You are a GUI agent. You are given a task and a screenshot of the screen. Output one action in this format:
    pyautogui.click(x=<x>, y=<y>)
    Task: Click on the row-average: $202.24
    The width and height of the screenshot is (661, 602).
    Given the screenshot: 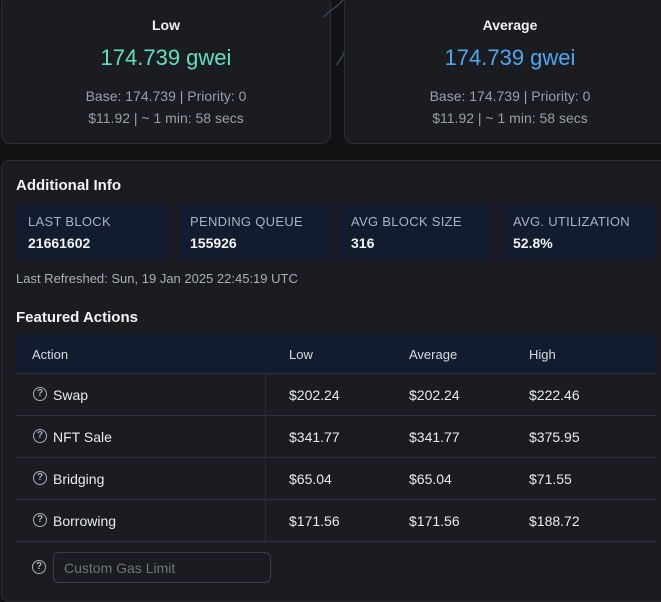 What is the action you would take?
    pyautogui.click(x=434, y=395)
    